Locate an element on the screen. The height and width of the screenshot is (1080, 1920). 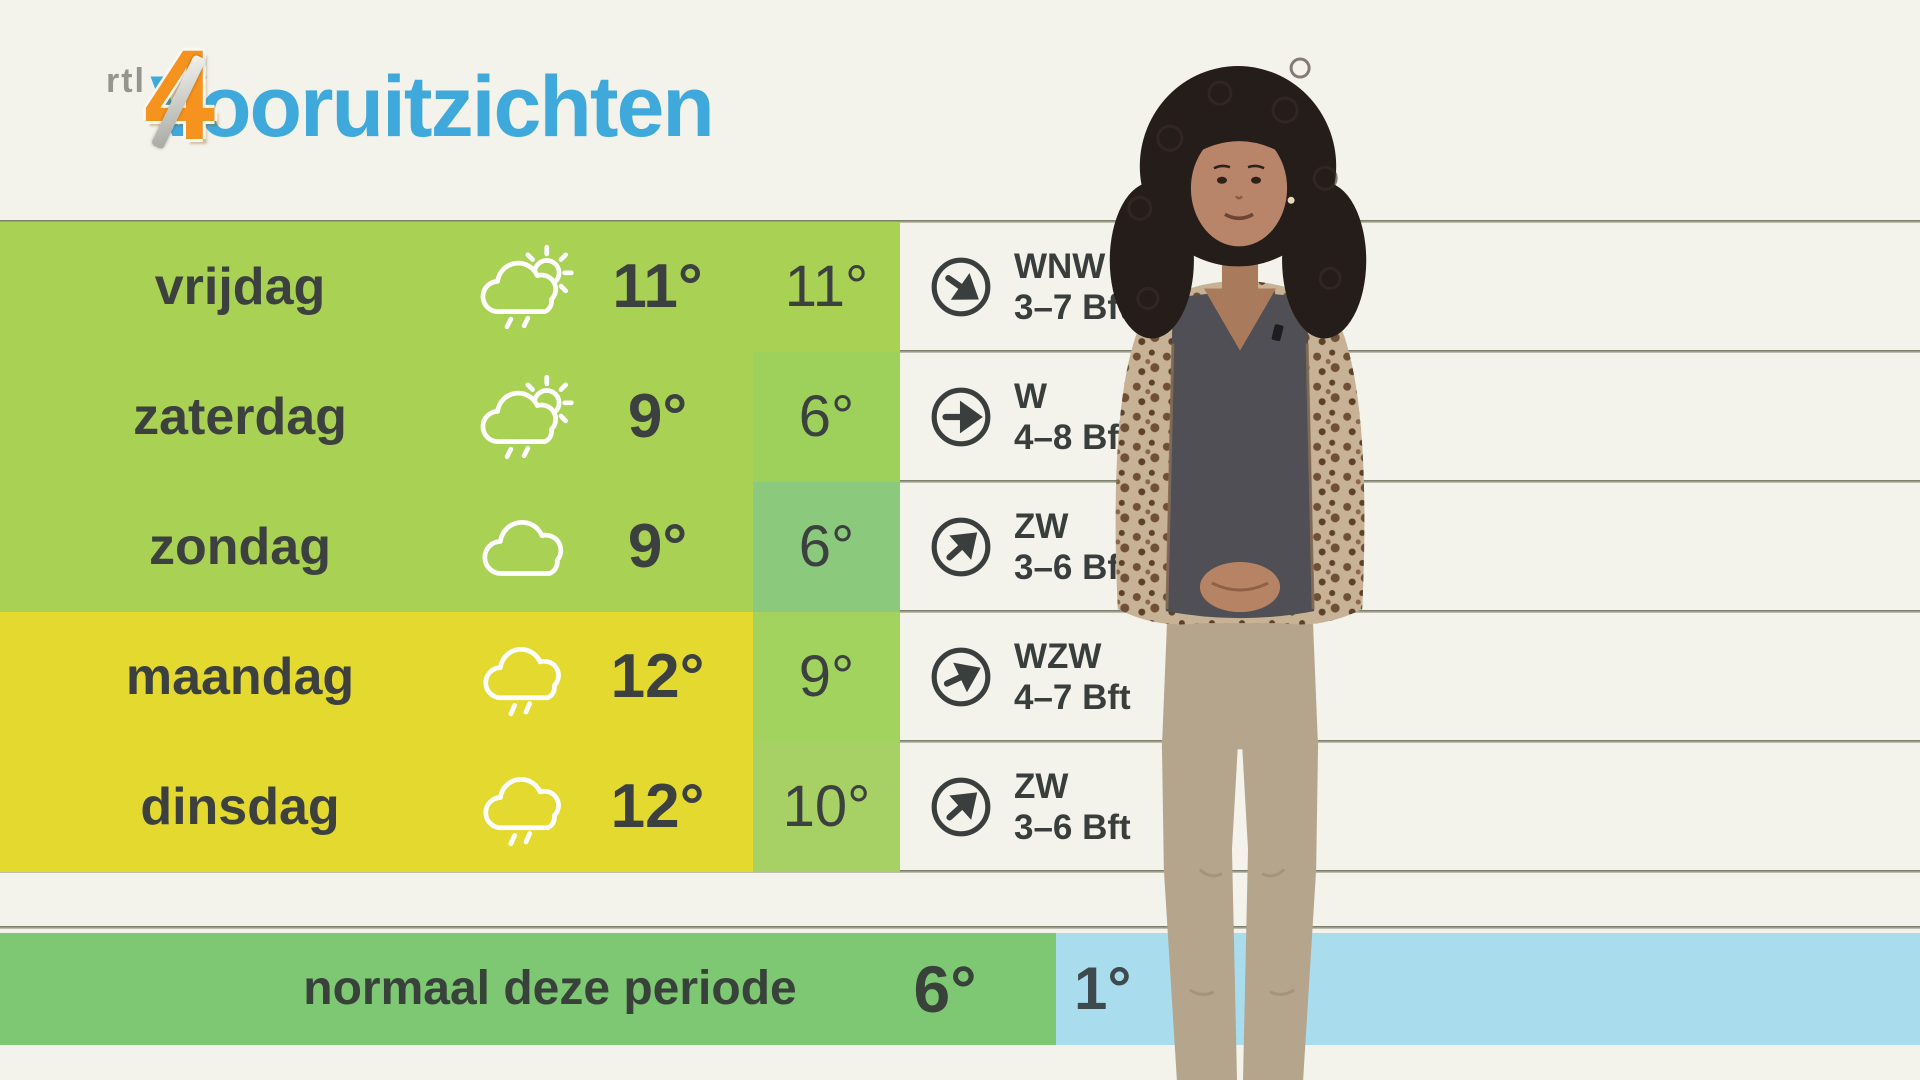
table-row: zondag 9° 6° ZW 3–6 Bft is located at coordinates (960, 547).